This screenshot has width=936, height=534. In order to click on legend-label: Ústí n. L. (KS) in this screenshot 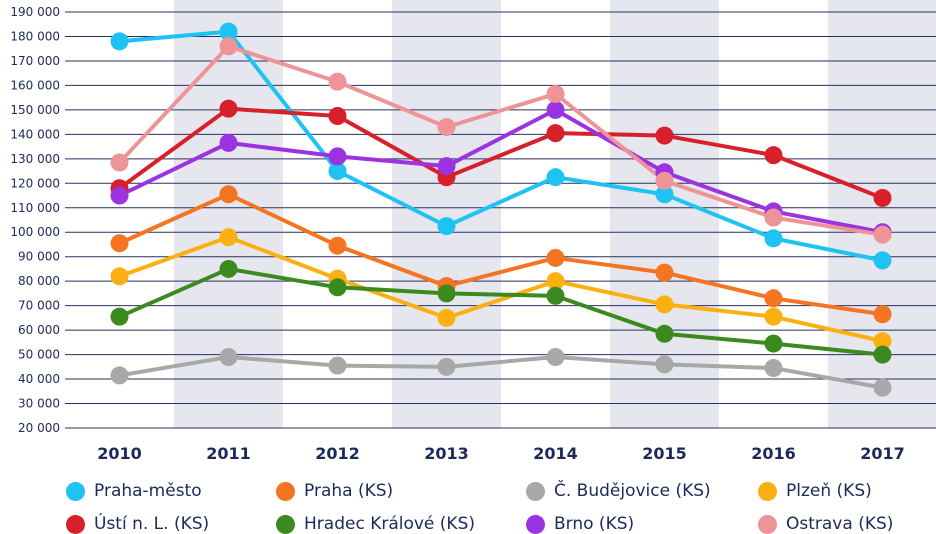, I will do `click(152, 524)`.